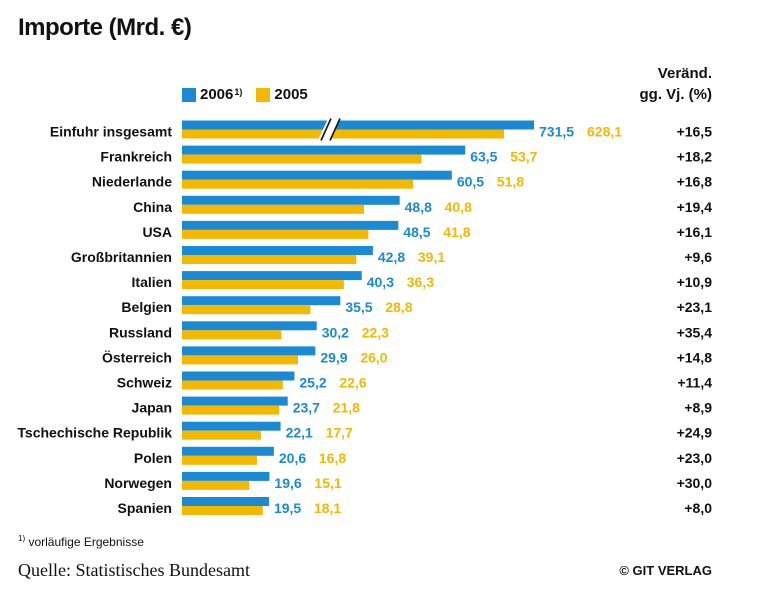 The width and height of the screenshot is (760, 607). What do you see at coordinates (221, 435) in the screenshot?
I see `bar-2005-tschechische-republik` at bounding box center [221, 435].